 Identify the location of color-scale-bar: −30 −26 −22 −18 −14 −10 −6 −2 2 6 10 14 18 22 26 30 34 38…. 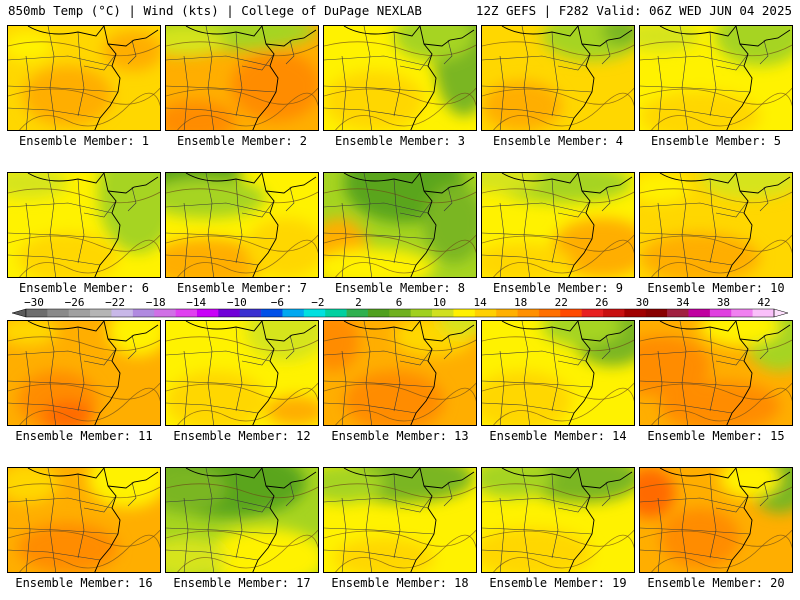
(400, 308).